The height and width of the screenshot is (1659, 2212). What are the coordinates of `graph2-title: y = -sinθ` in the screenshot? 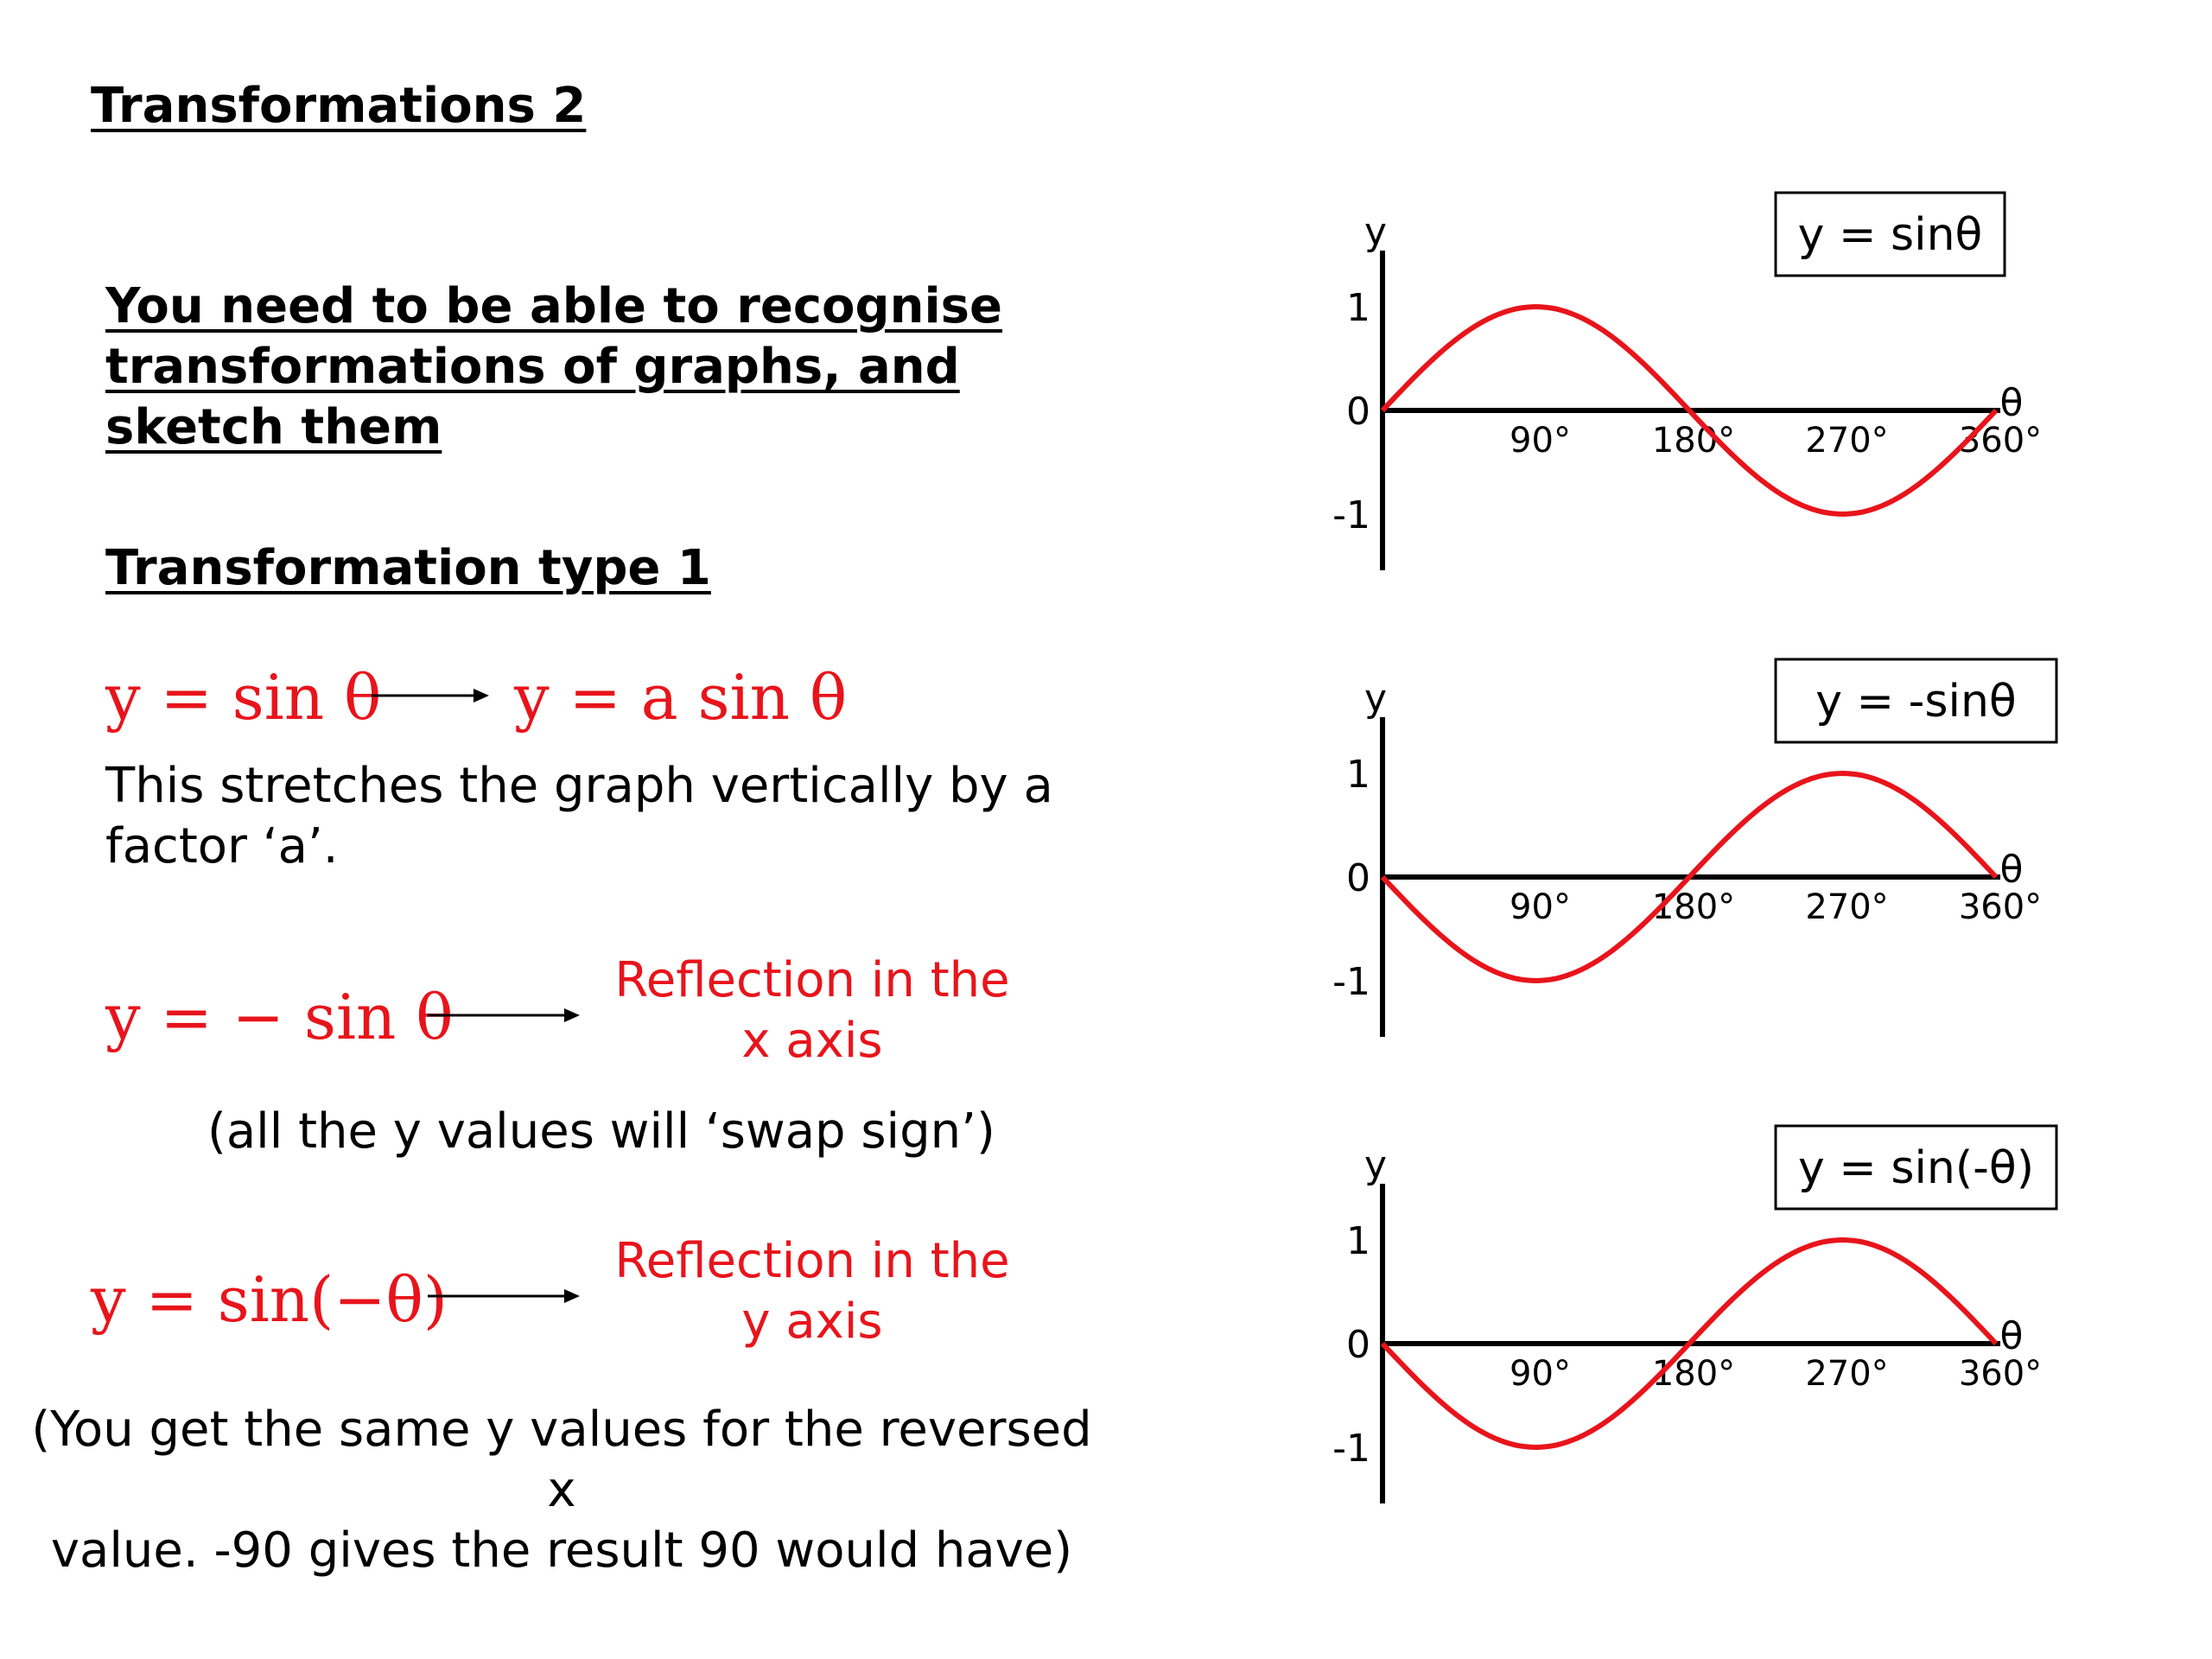 It's located at (1916, 702).